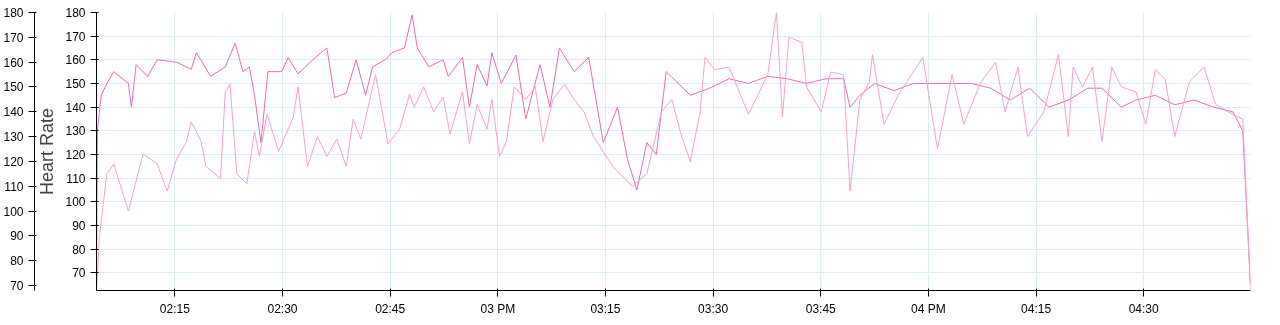  Describe the element at coordinates (75, 131) in the screenshot. I see `y-tick-label: 130` at that location.